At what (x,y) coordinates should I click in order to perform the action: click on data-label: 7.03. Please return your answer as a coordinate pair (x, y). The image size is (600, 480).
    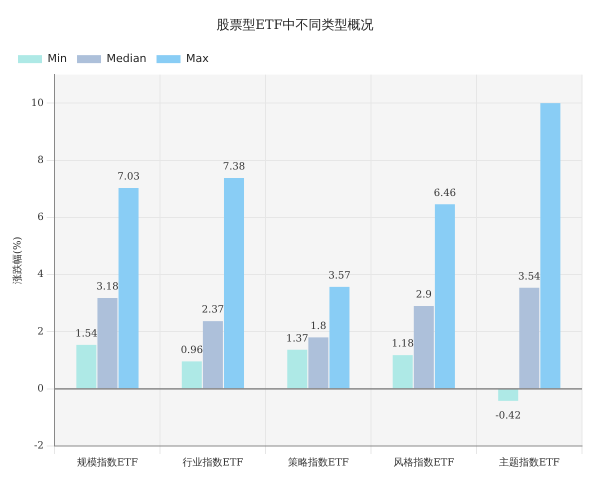
    Looking at the image, I should click on (128, 177).